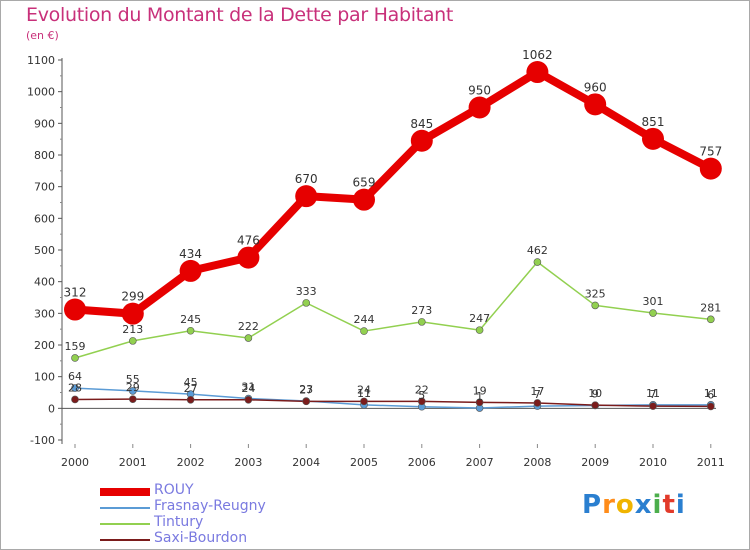  I want to click on data-label: 6, so click(710, 394).